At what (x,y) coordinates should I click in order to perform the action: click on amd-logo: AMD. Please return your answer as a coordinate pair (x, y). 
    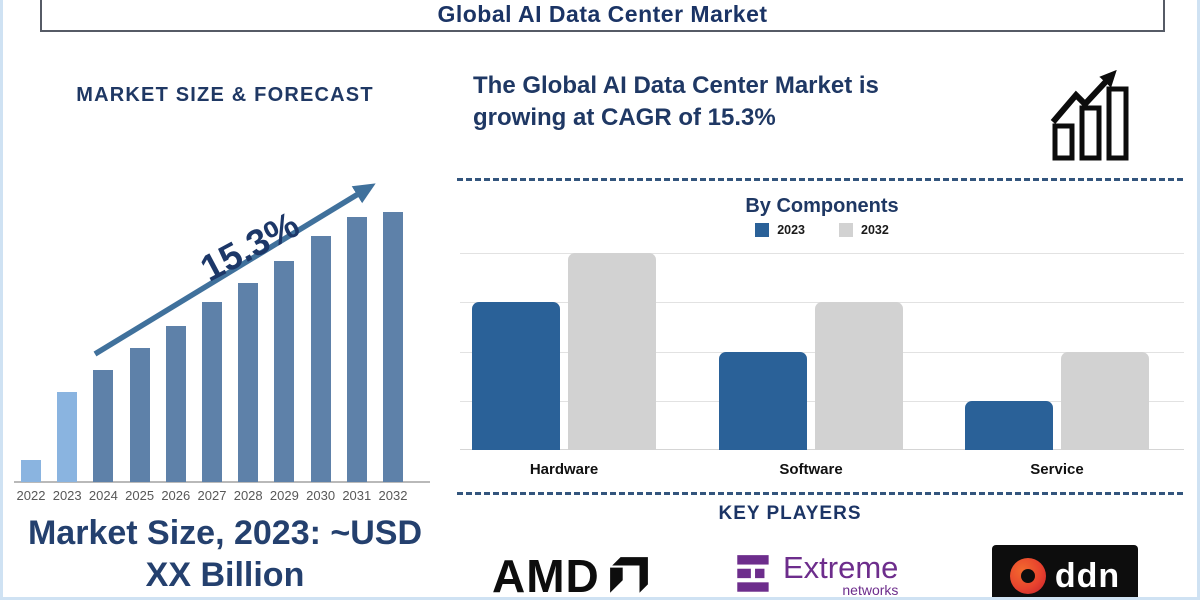
    Looking at the image, I should click on (571, 574).